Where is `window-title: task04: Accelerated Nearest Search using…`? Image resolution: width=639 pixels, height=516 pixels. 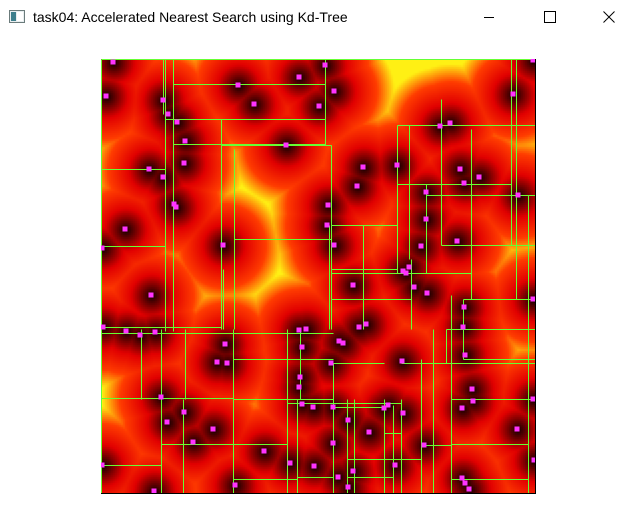 window-title: task04: Accelerated Nearest Search using… is located at coordinates (190, 17).